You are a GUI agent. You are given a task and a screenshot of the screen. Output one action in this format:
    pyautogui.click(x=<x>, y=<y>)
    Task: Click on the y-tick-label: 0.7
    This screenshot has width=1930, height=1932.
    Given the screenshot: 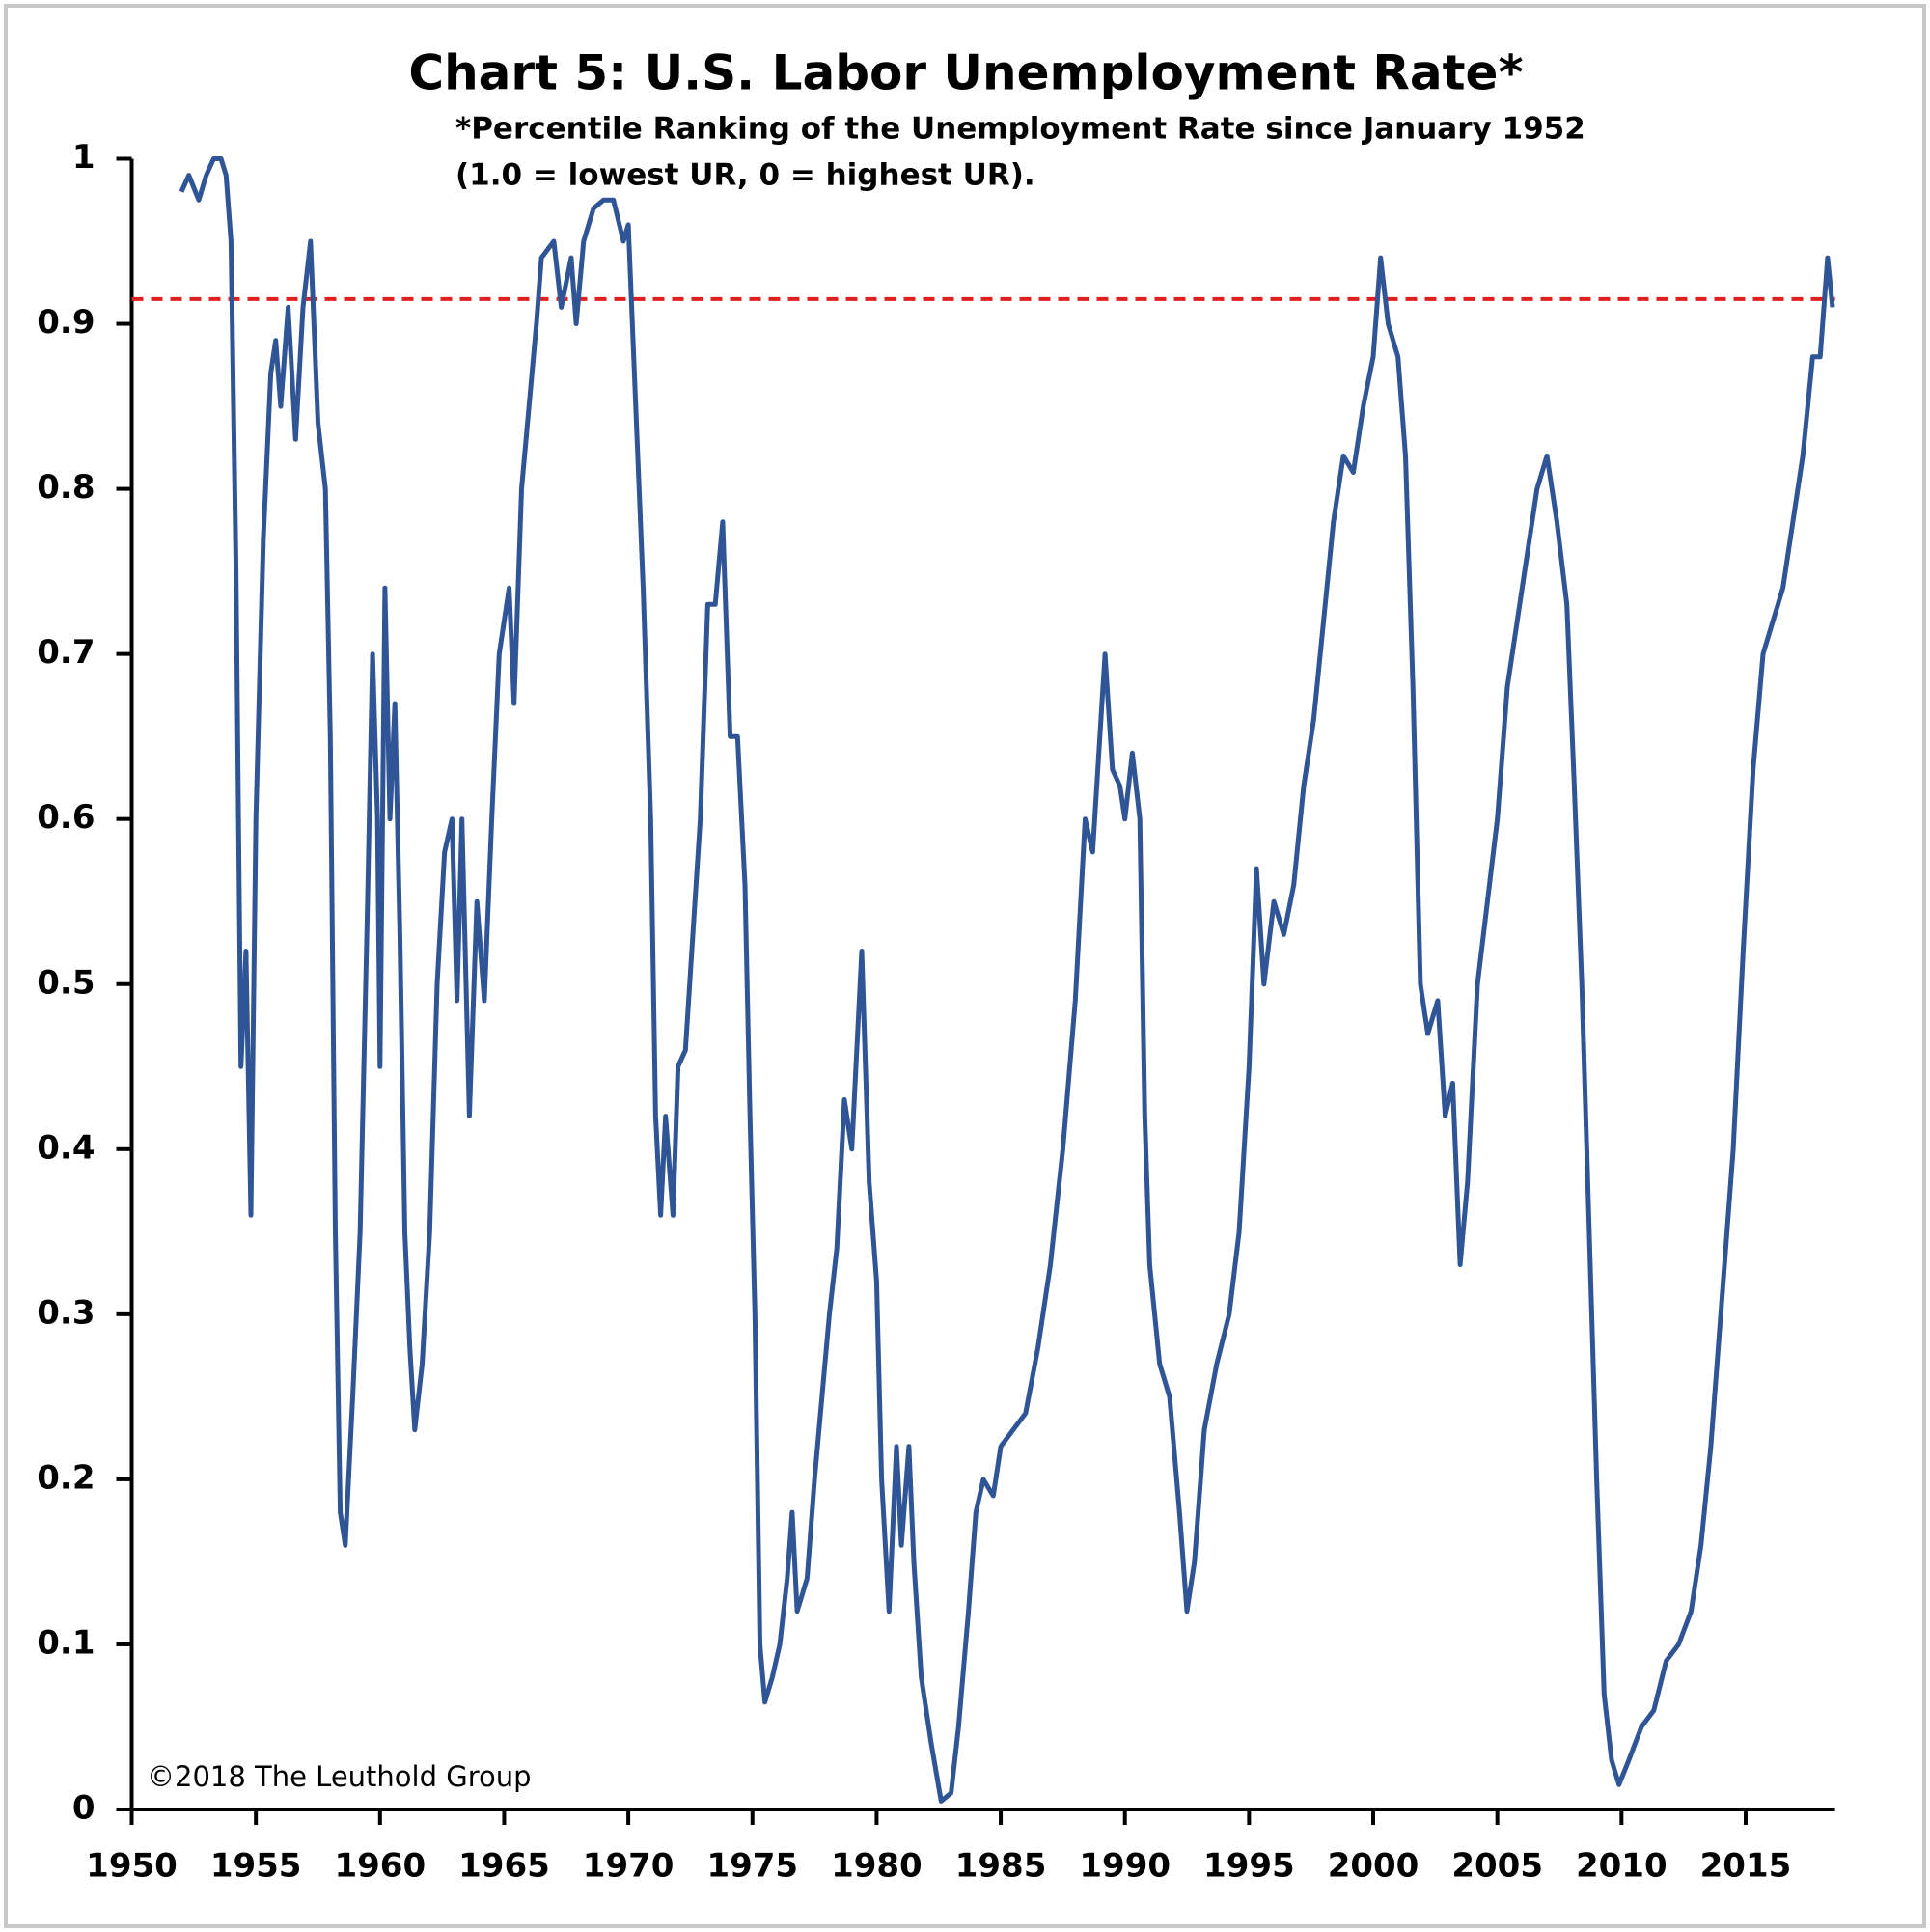 What is the action you would take?
    pyautogui.click(x=66, y=652)
    